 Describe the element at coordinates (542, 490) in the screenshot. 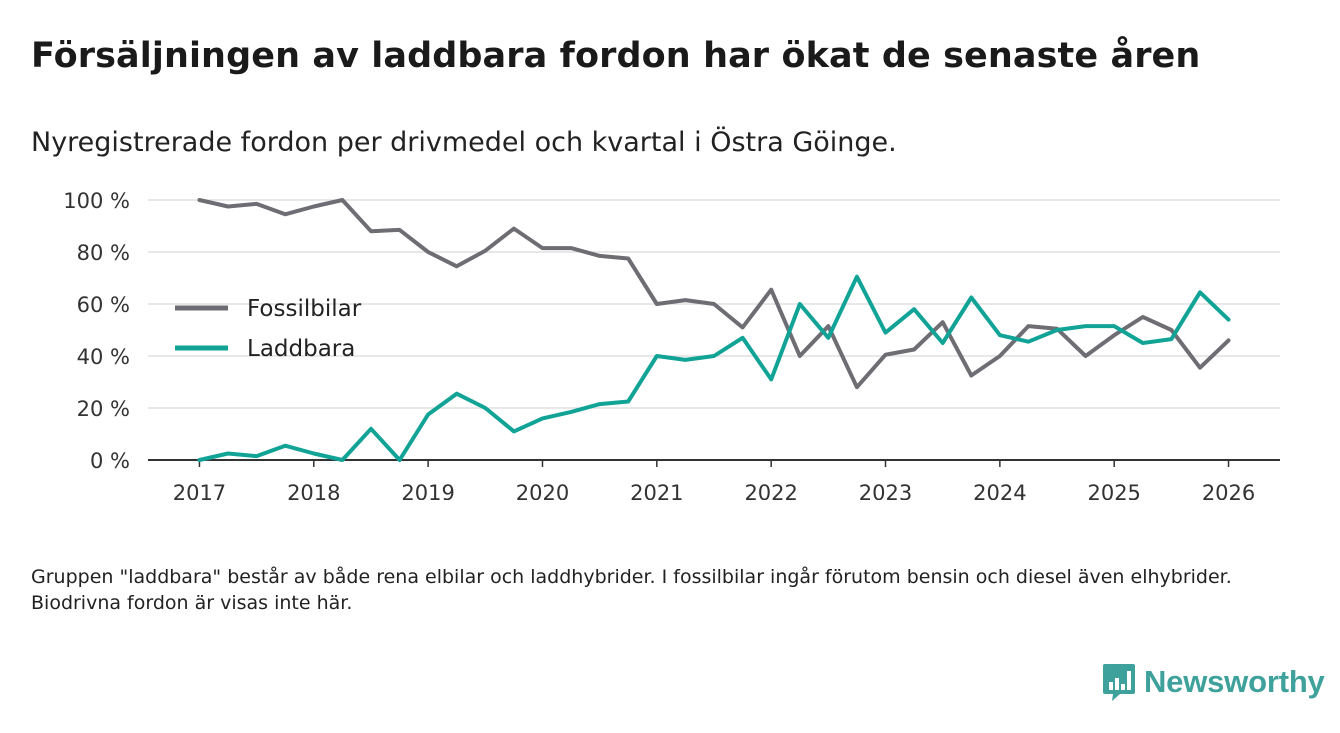

I see `x-tick-label: 2020` at that location.